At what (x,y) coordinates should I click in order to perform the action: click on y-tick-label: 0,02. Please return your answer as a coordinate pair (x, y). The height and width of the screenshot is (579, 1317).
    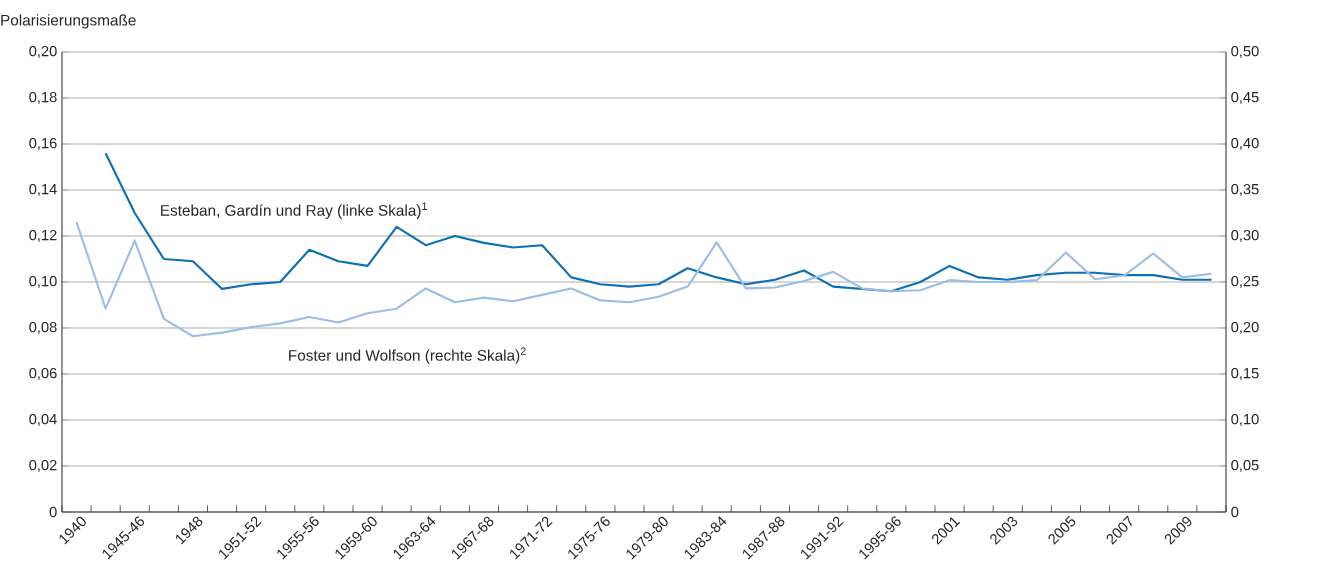
    Looking at the image, I should click on (43, 466).